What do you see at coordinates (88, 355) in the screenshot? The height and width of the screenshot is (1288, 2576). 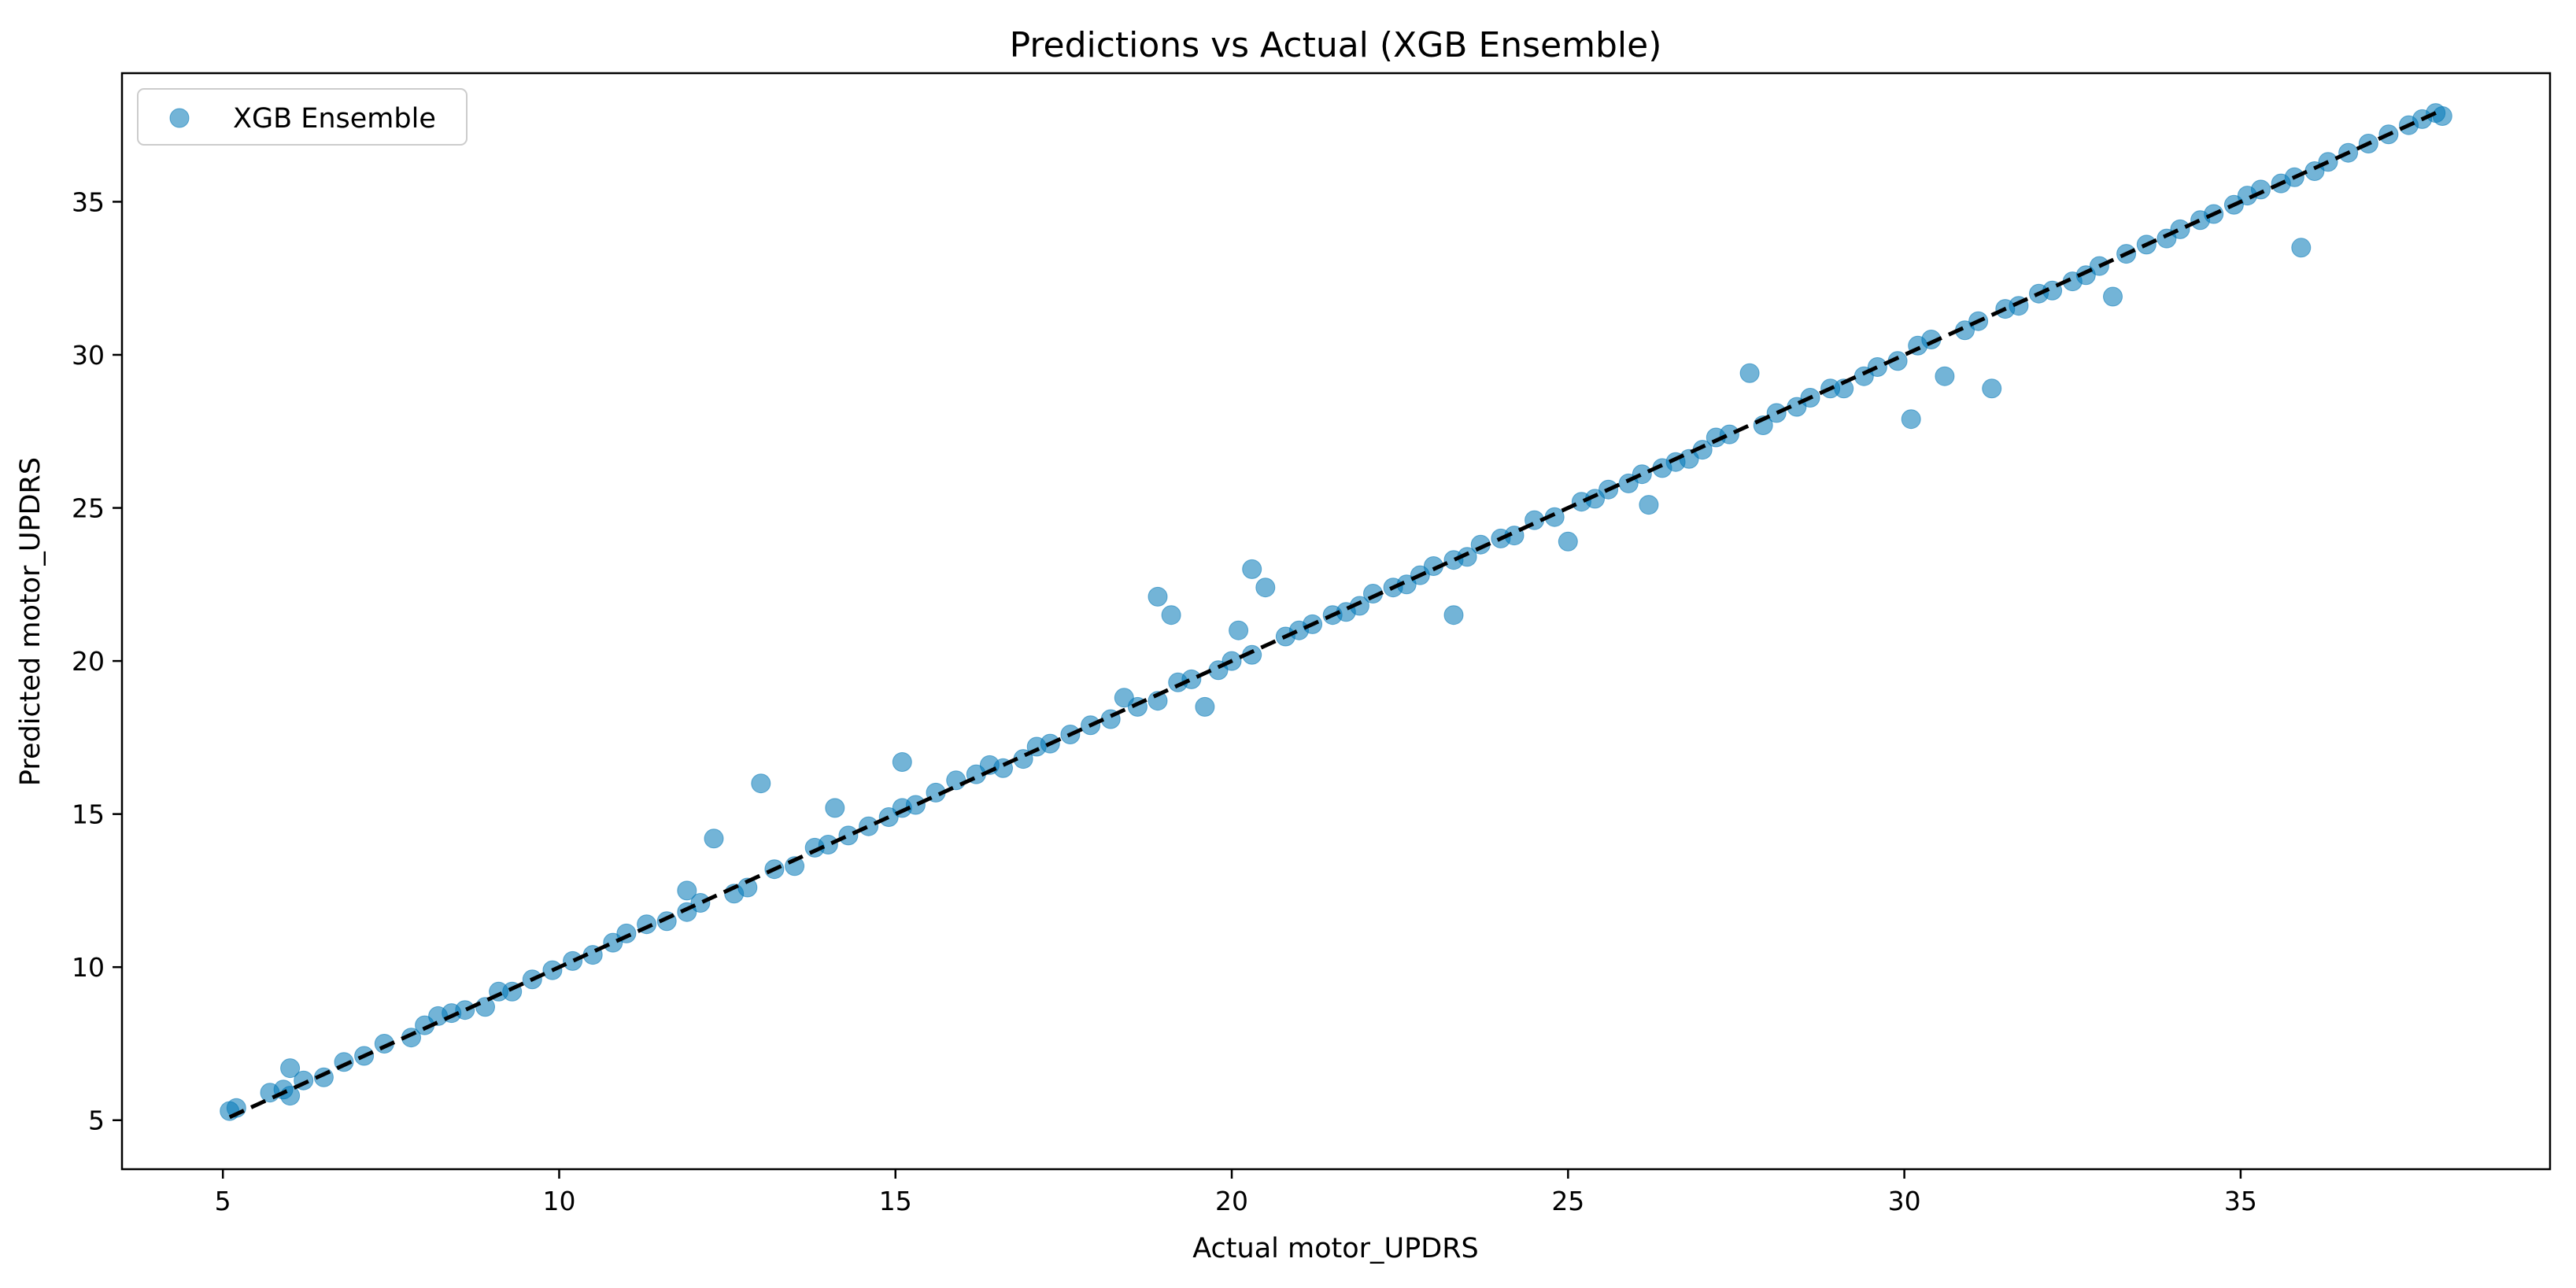 I see `y-tick-label: 30` at bounding box center [88, 355].